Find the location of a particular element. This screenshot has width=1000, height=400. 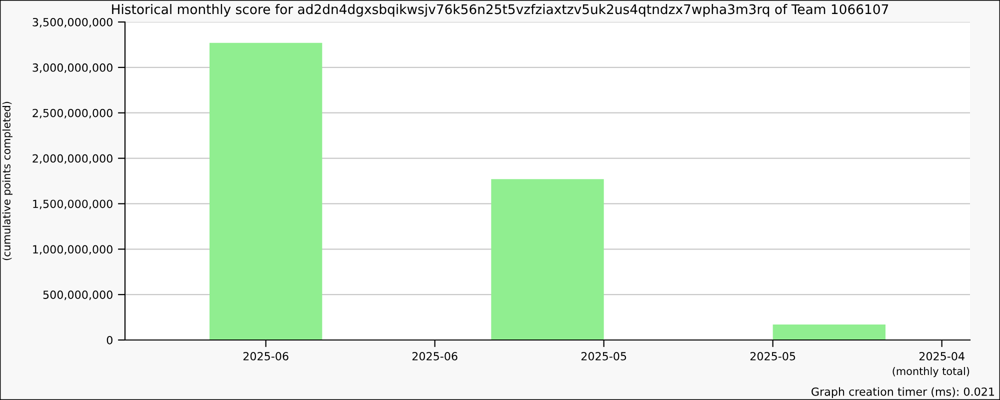

x-tick-label: 2025-04 is located at coordinates (941, 356).